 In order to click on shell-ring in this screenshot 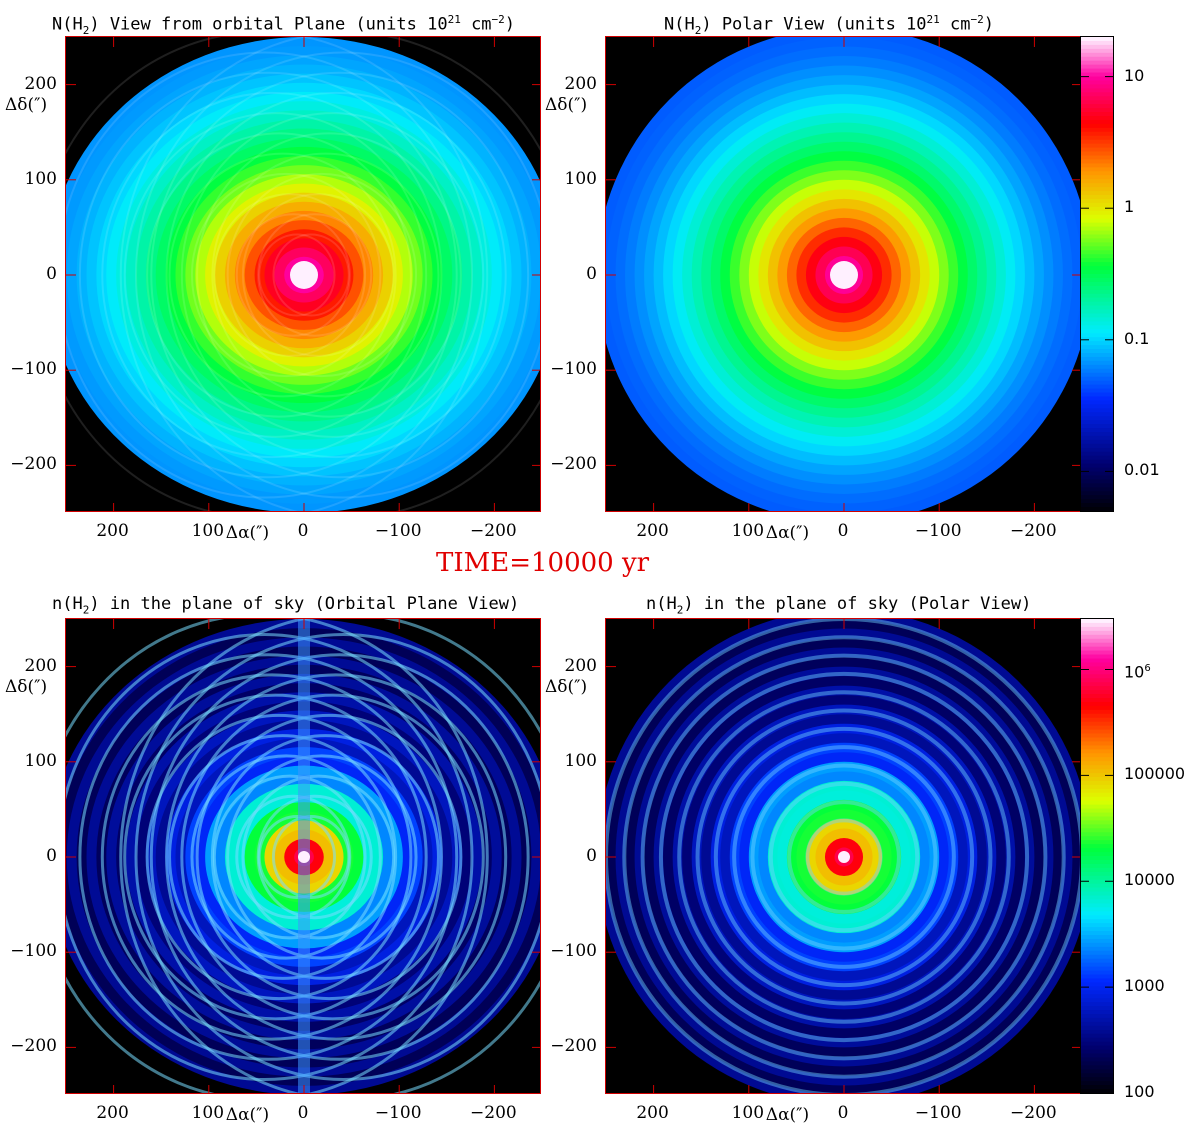, I will do `click(844, 857)`.